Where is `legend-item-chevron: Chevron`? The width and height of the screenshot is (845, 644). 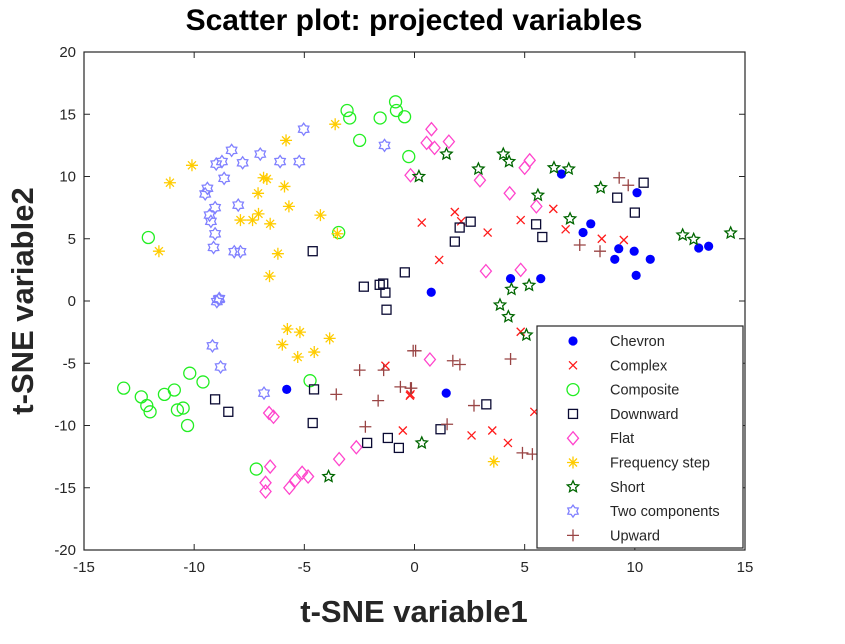 legend-item-chevron: Chevron is located at coordinates (616, 342).